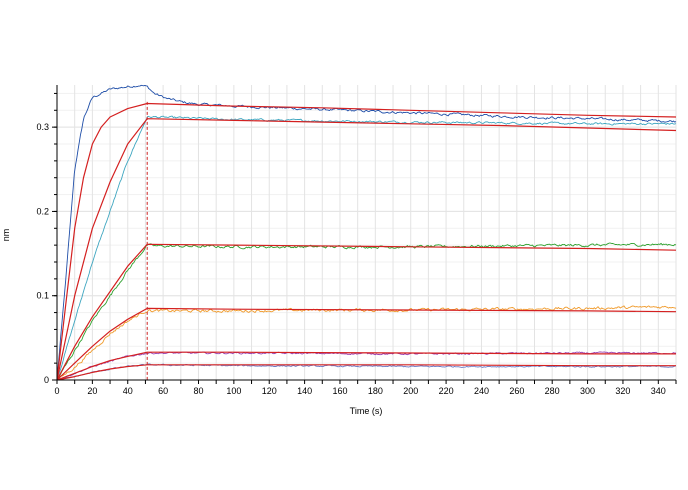 The width and height of the screenshot is (688, 490). What do you see at coordinates (375, 391) in the screenshot?
I see `x-tick-label: 180` at bounding box center [375, 391].